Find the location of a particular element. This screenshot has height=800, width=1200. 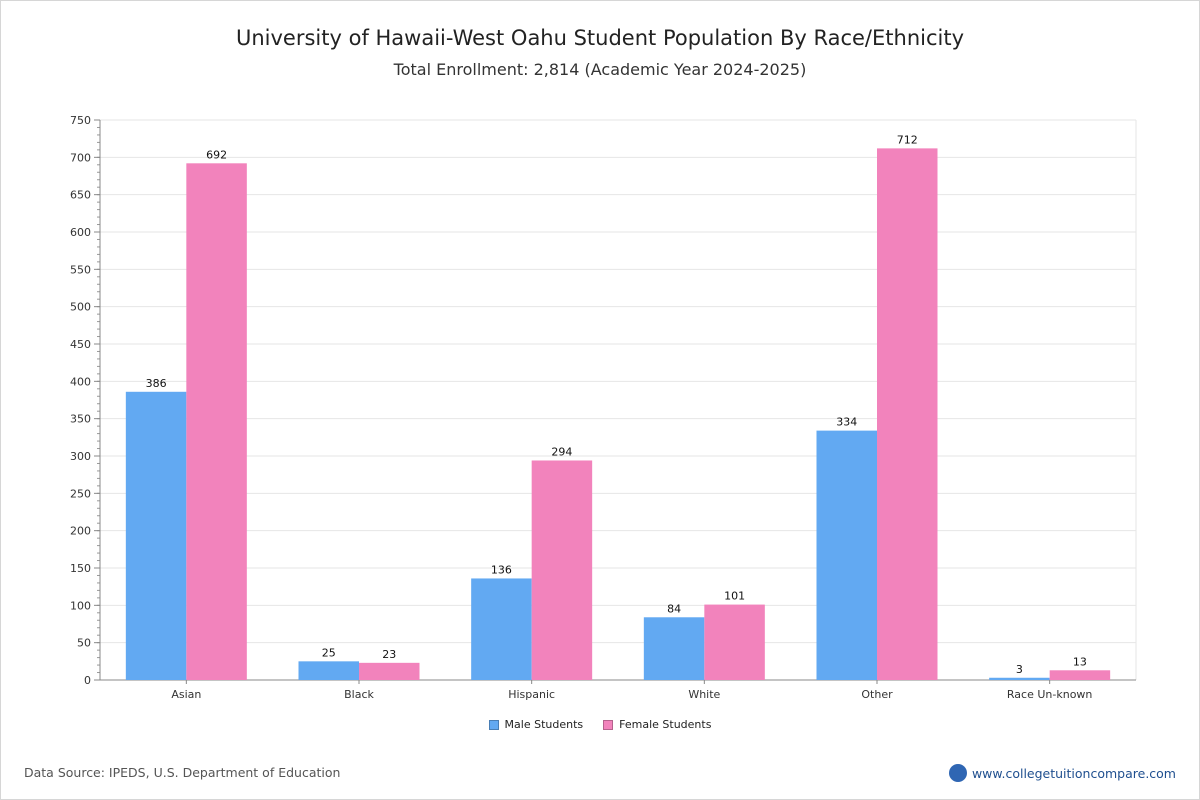

y-tick-label: 0 is located at coordinates (87, 680).